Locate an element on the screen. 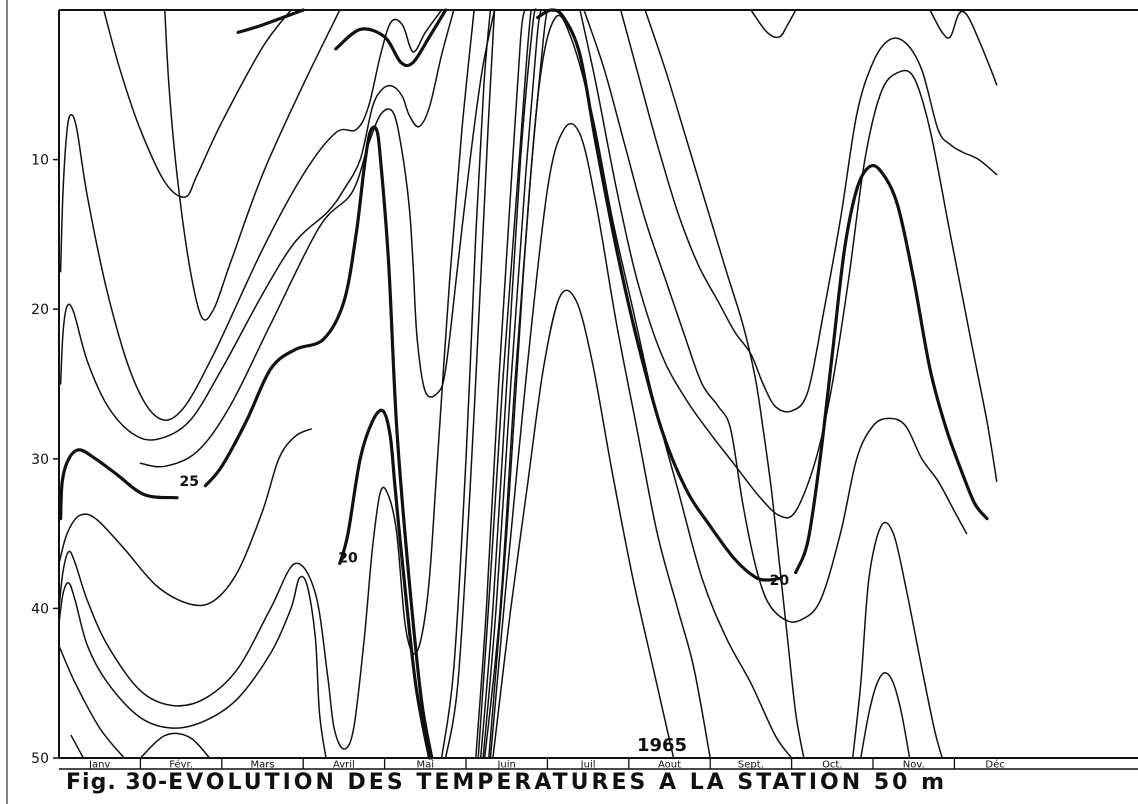  y-tick-label-50: 50 is located at coordinates (40, 759).